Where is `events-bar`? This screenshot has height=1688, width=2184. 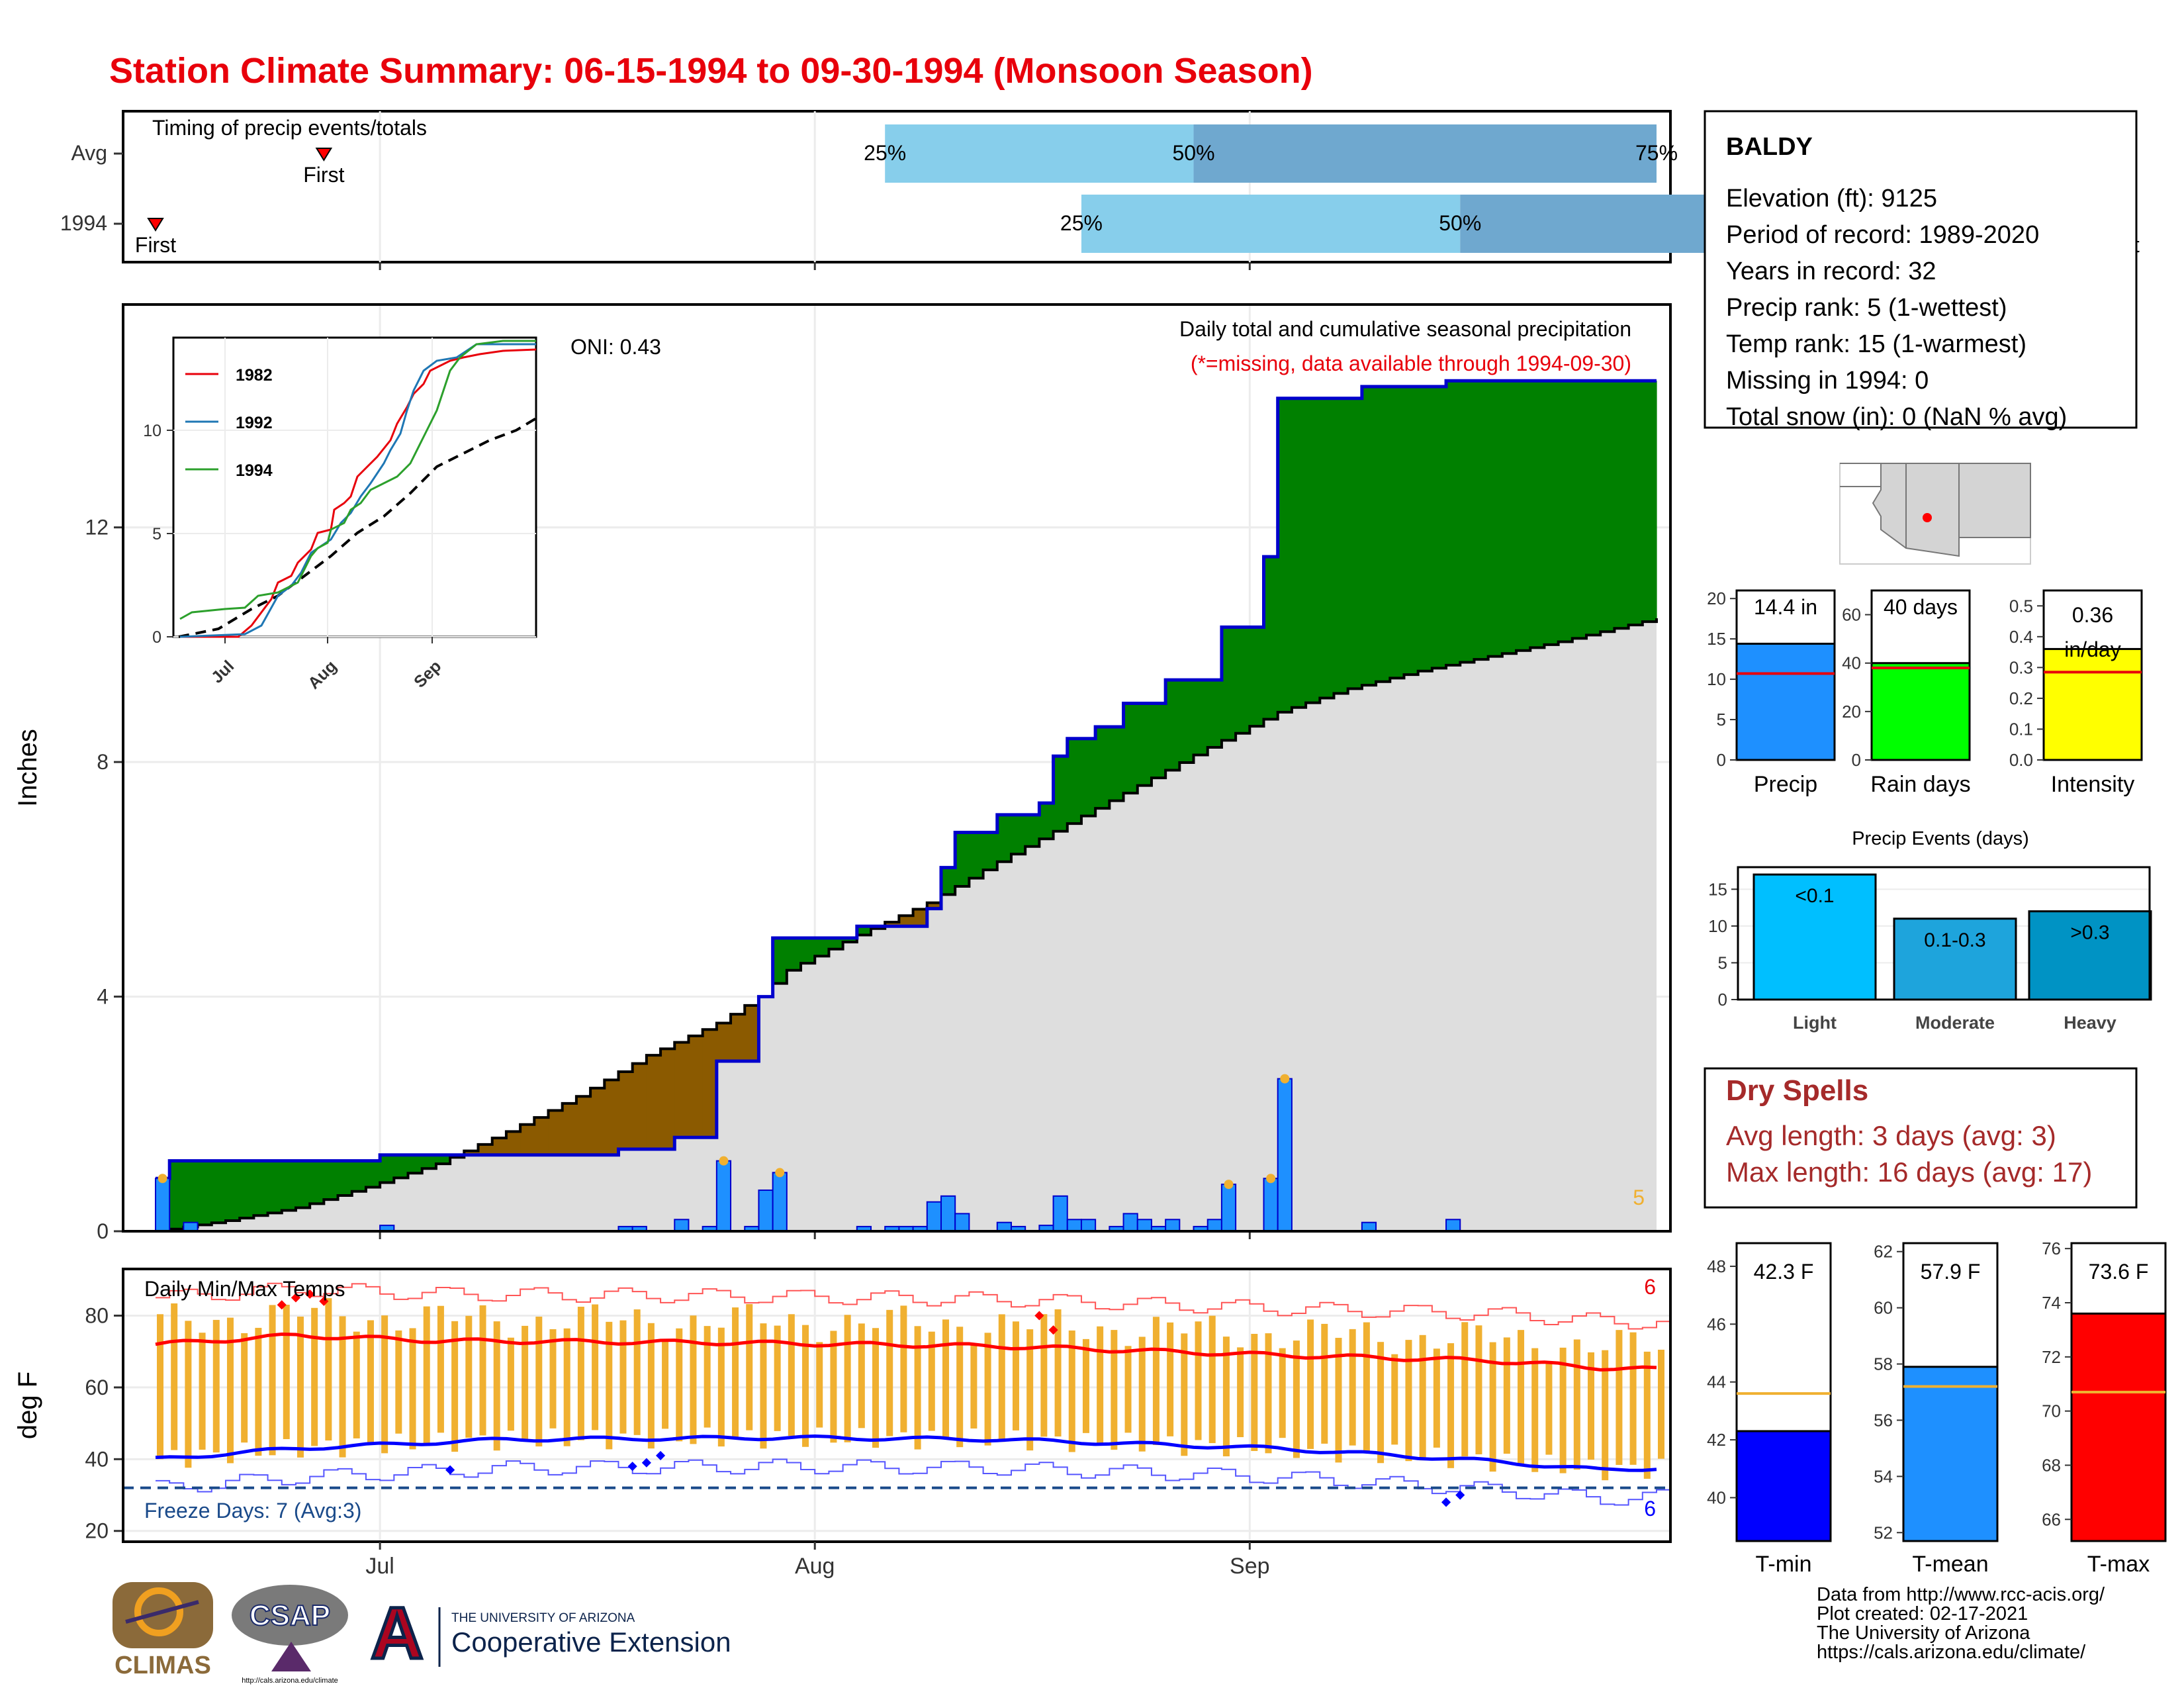 events-bar is located at coordinates (2090, 955).